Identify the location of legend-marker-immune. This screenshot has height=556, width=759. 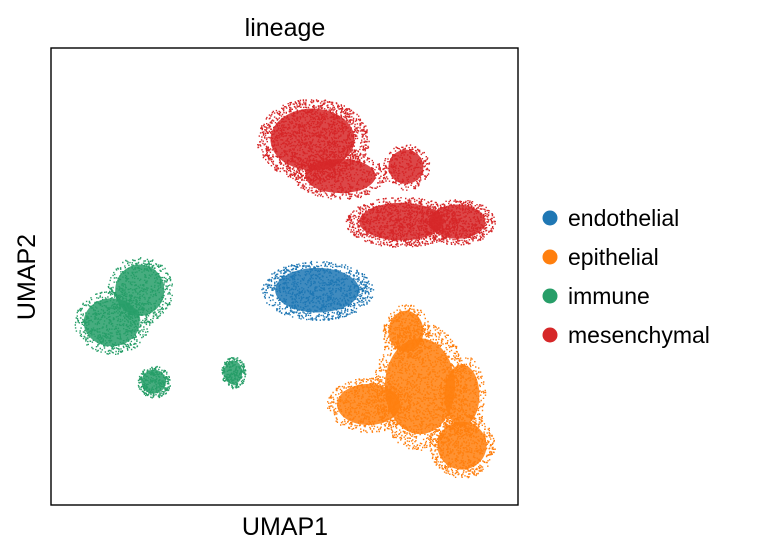
(550, 296).